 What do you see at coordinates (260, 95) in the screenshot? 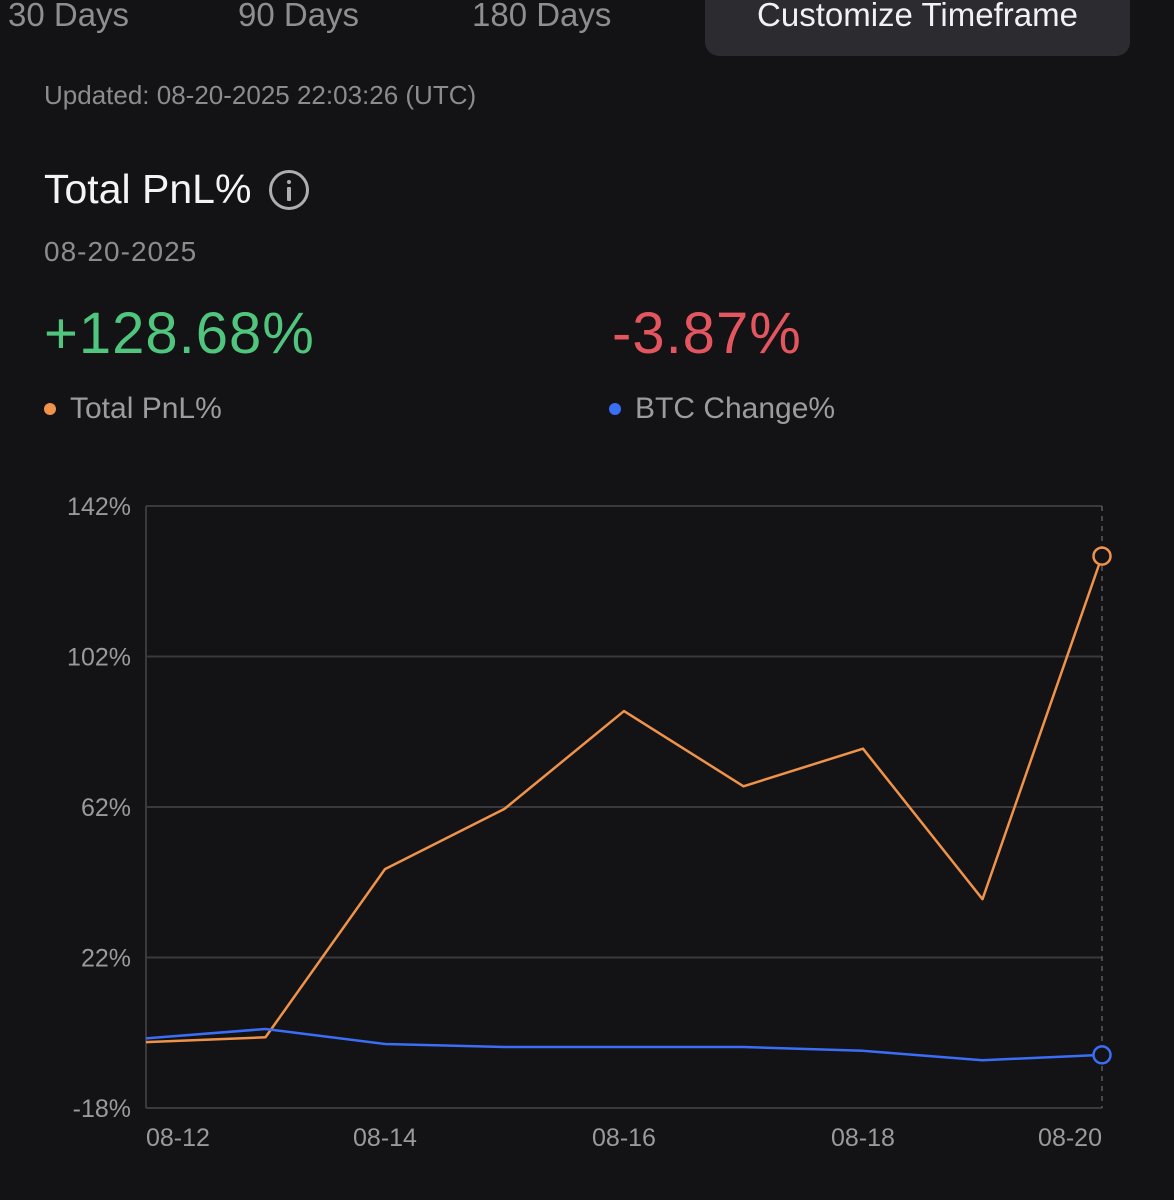
I see `updated-timestamp: Updated: 08-20-2025 22:03:26 (UTC)` at bounding box center [260, 95].